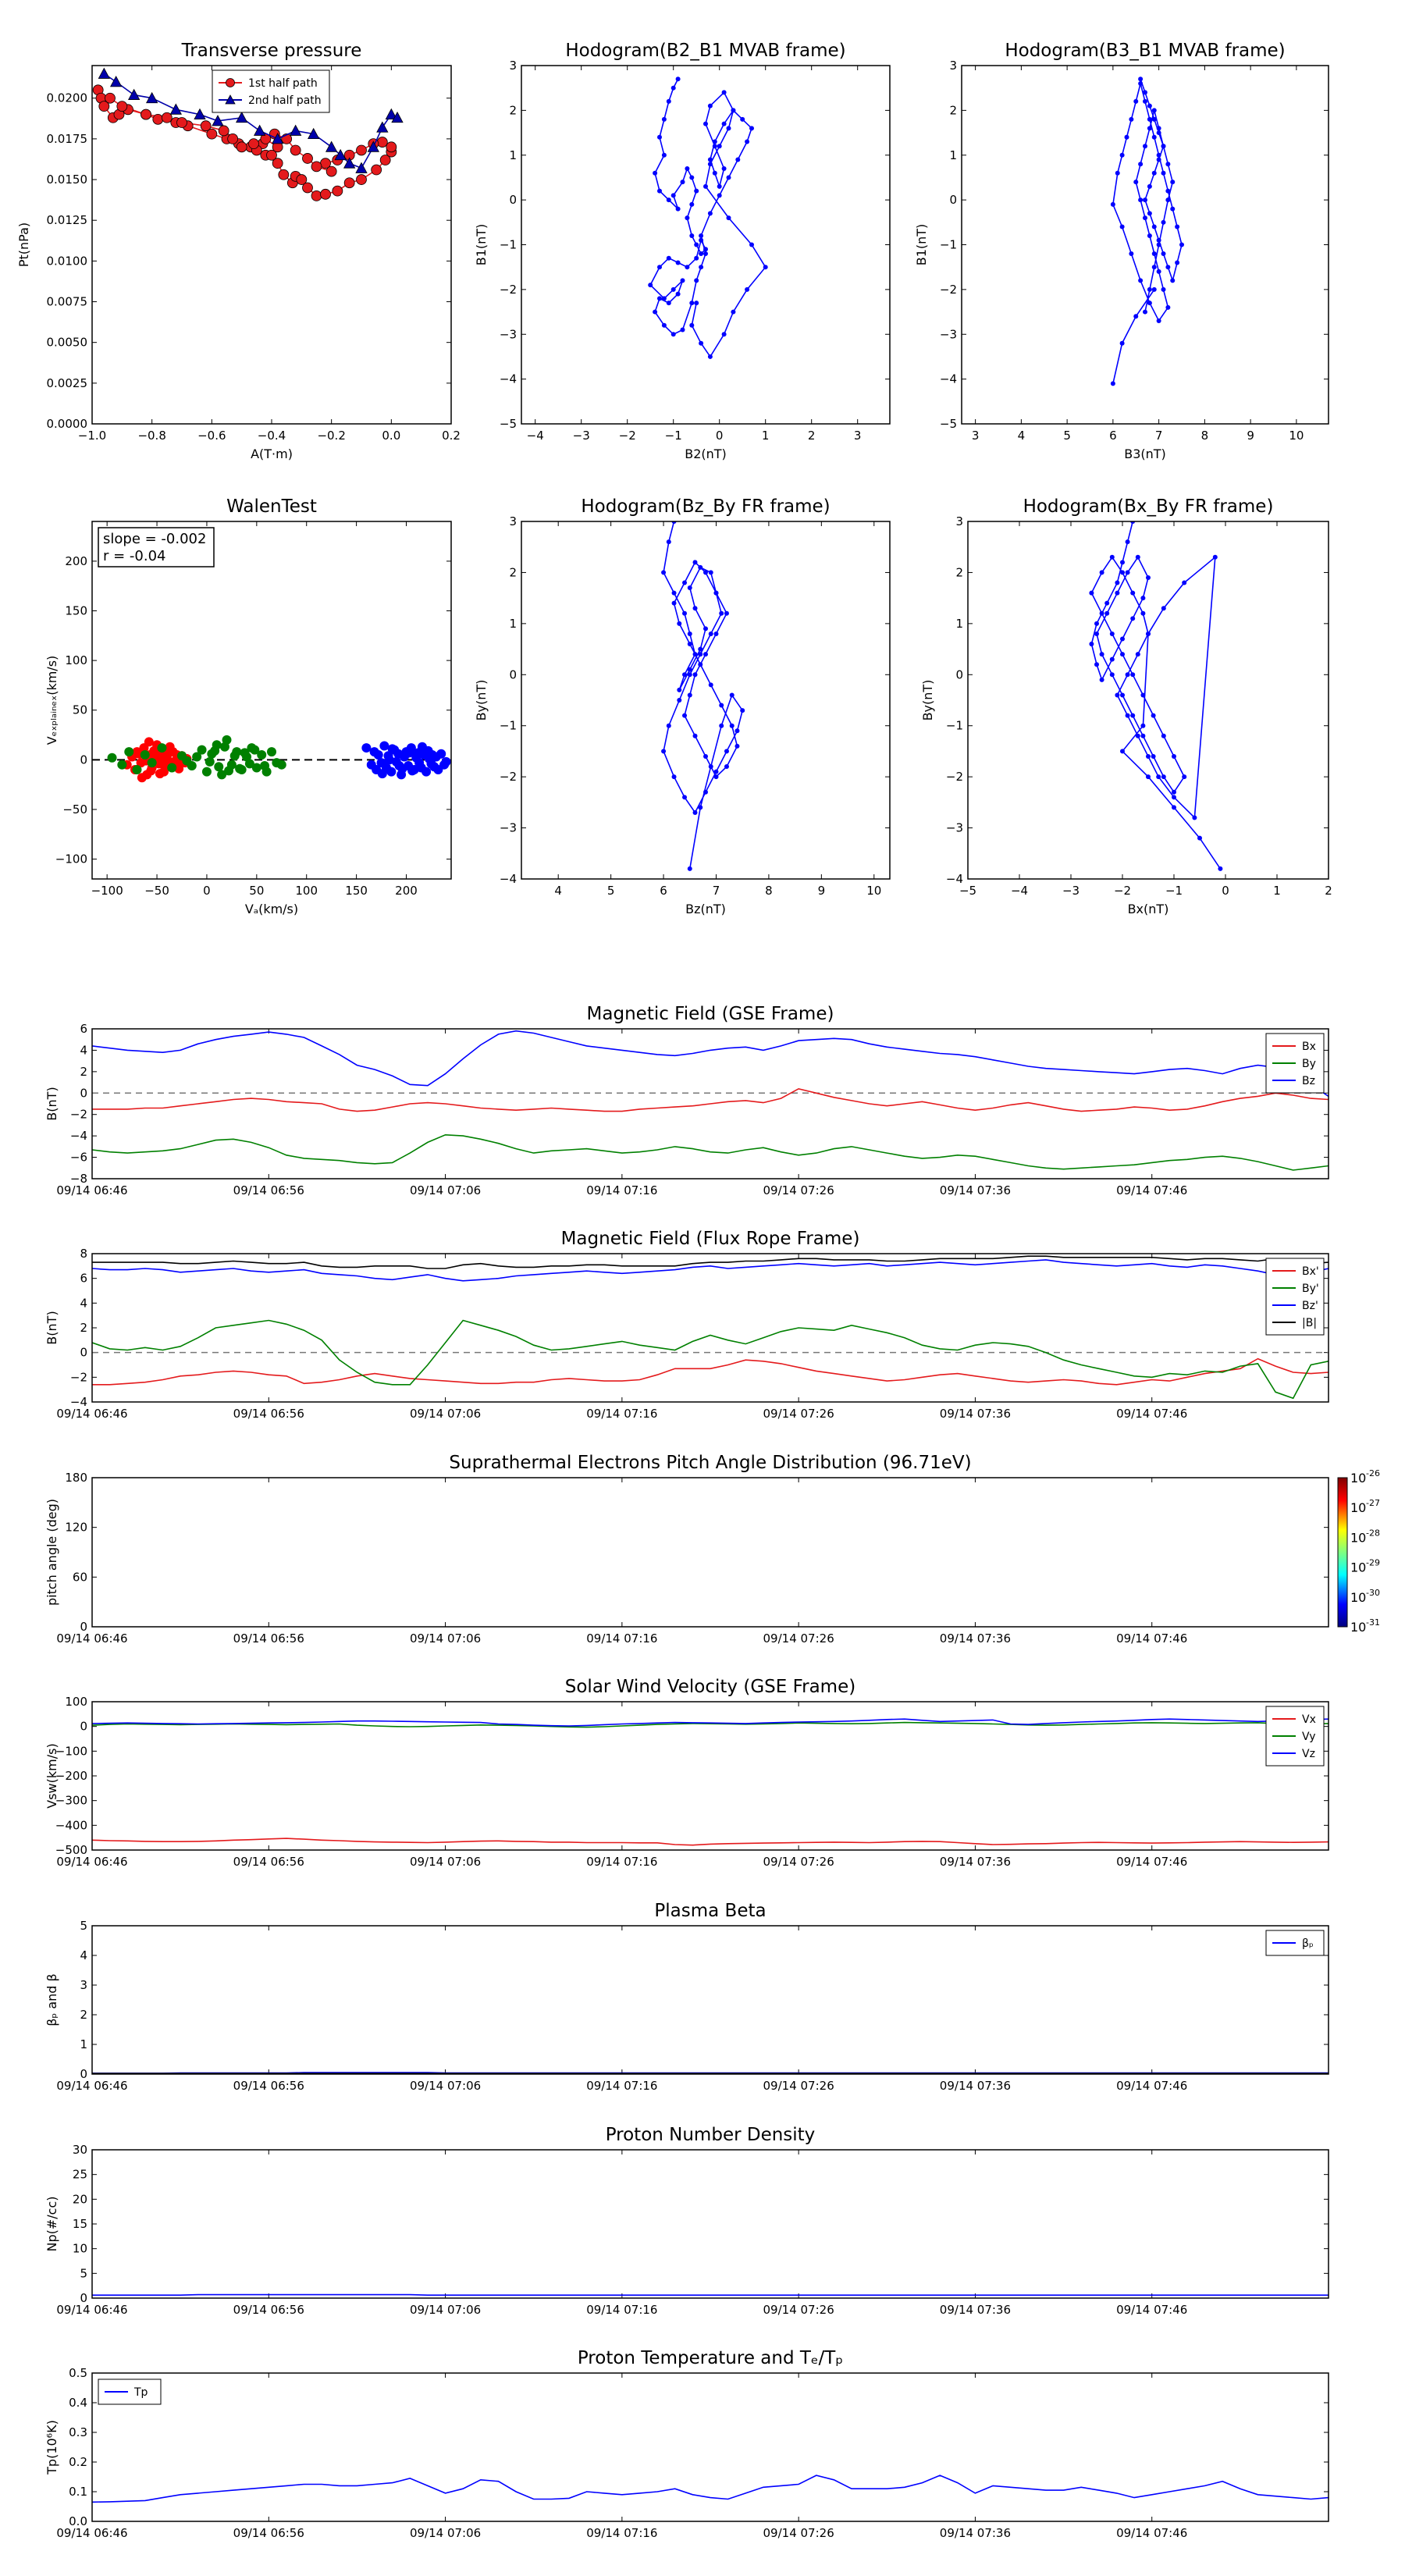 This screenshot has height=2576, width=1405. I want to click on x-tick-label: −0.4, so click(272, 436).